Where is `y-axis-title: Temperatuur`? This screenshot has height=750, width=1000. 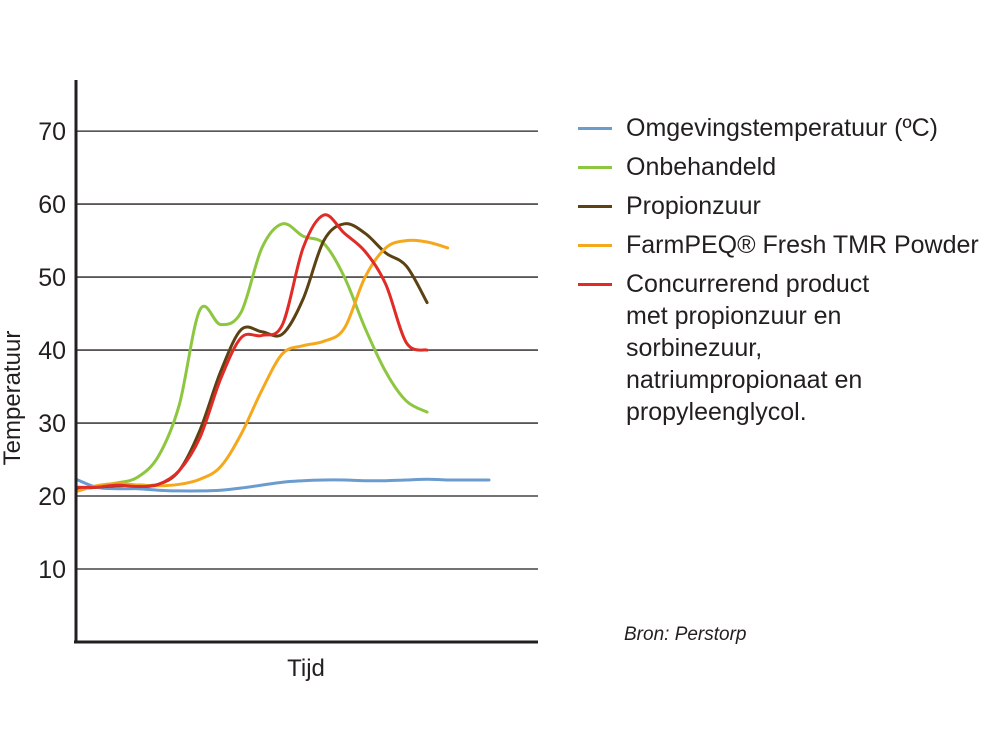 y-axis-title: Temperatuur is located at coordinates (13, 398).